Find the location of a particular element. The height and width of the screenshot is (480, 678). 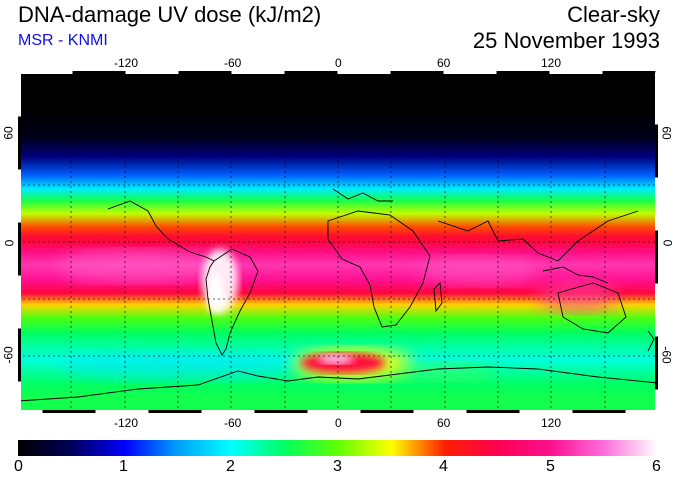

colorbar-tick-label: 1 is located at coordinates (123, 466).